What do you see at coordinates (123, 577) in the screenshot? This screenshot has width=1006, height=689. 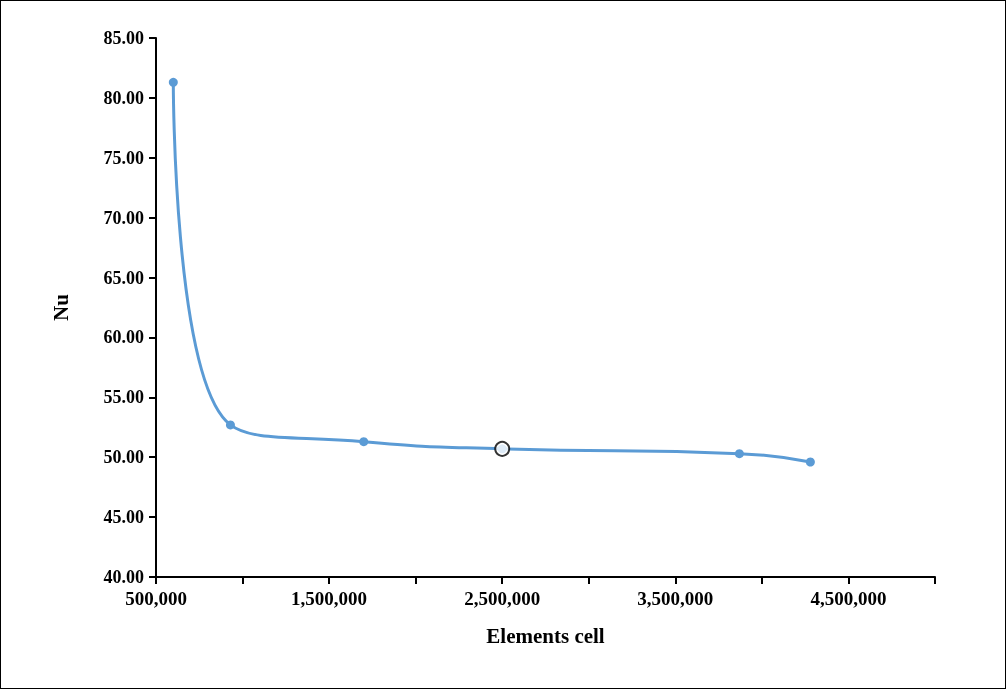 I see `y-tick-label: 40.00` at bounding box center [123, 577].